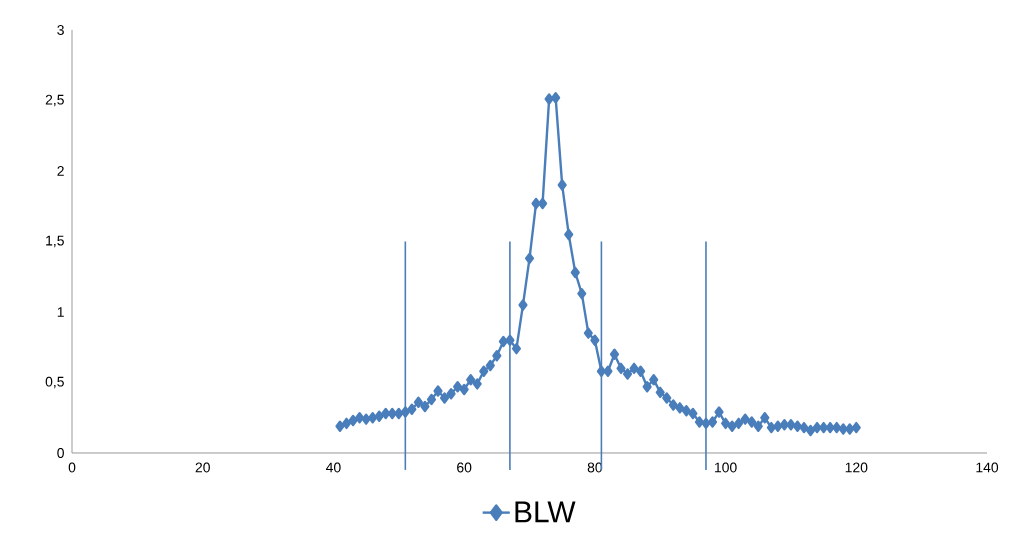  Describe the element at coordinates (60, 30) in the screenshot. I see `y-tick-label: 3` at that location.